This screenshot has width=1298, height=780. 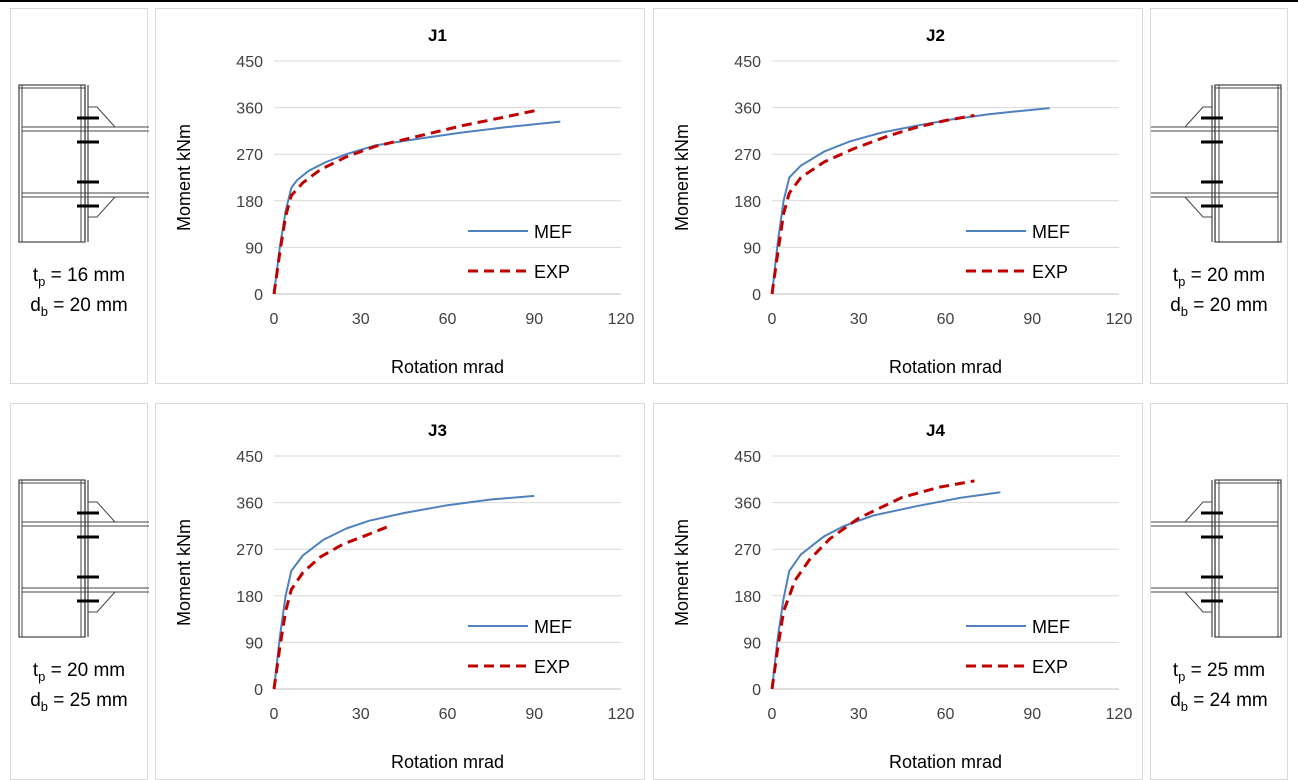 I want to click on x-tick-label: 120, so click(x=1119, y=714).